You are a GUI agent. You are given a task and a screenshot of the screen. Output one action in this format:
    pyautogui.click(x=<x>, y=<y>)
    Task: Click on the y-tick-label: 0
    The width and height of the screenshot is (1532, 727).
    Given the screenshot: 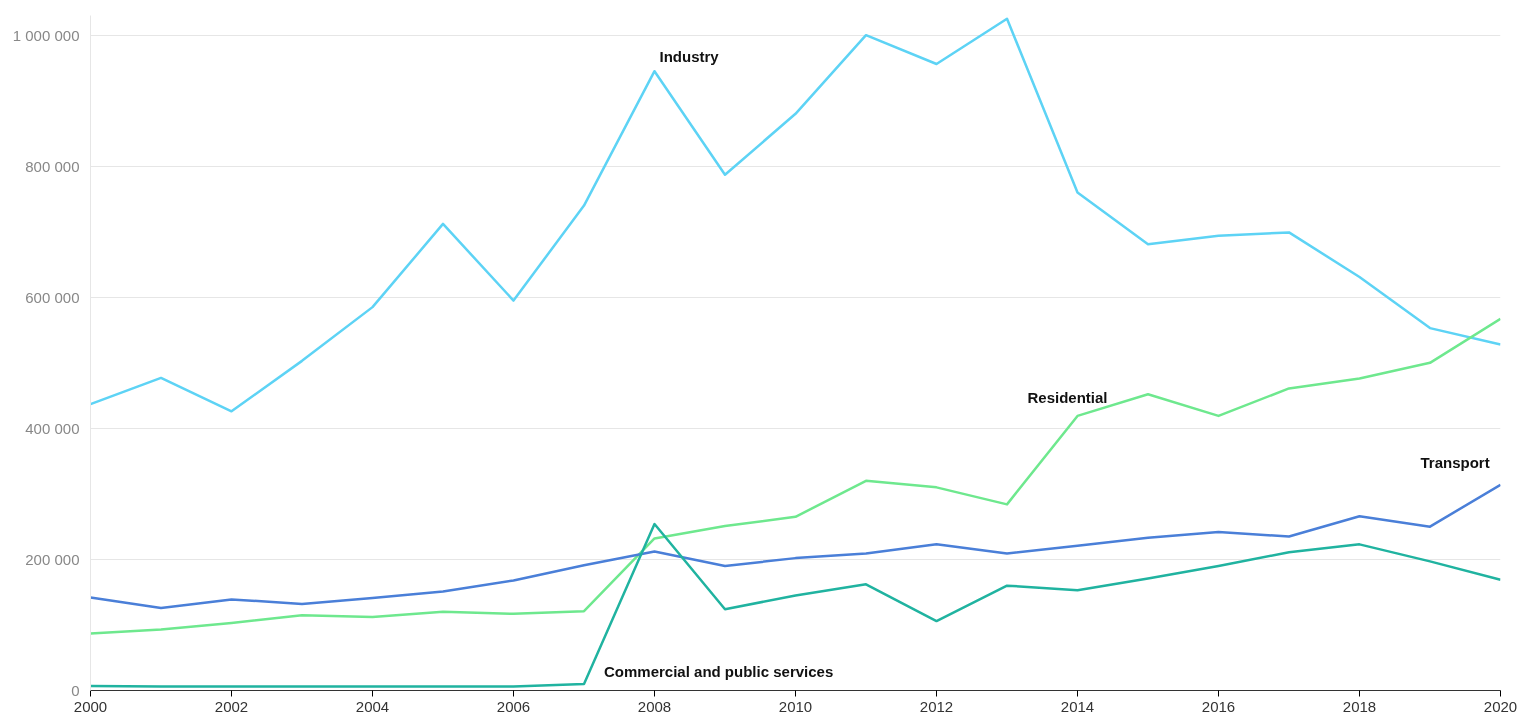 What is the action you would take?
    pyautogui.click(x=75, y=690)
    